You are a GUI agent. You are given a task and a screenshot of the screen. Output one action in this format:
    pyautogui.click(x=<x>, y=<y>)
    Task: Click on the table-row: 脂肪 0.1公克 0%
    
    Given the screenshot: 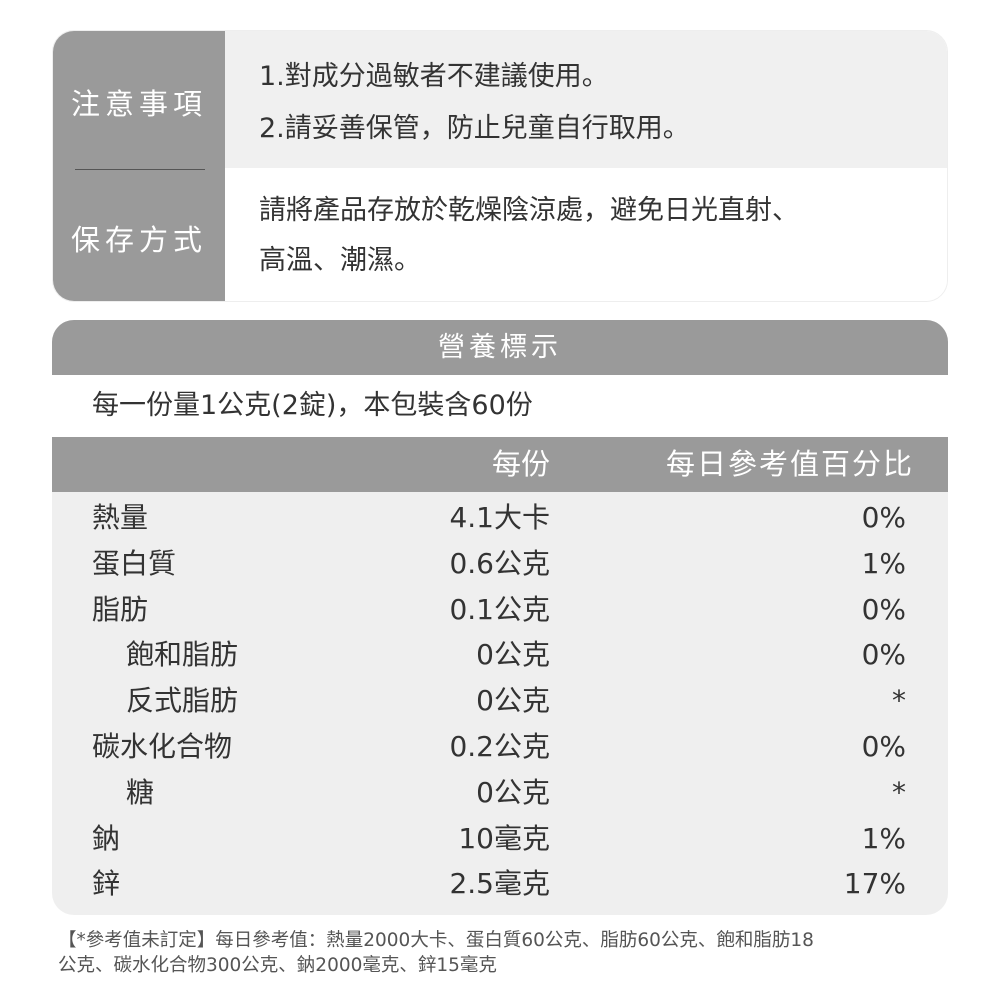 What is the action you would take?
    pyautogui.click(x=500, y=610)
    